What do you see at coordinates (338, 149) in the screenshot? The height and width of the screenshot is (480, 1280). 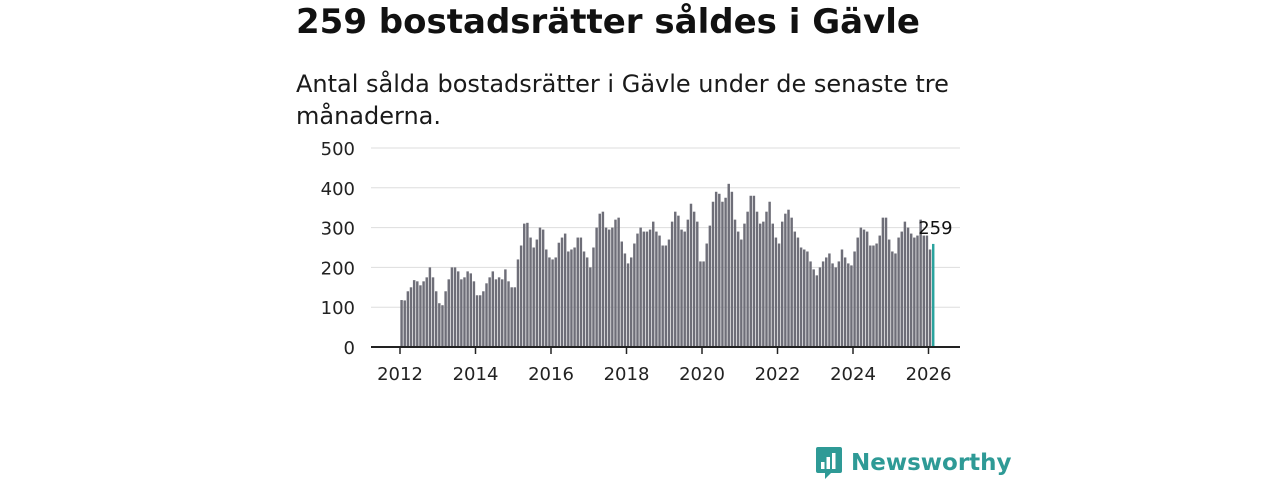 I see `y-tick-label: 500` at bounding box center [338, 149].